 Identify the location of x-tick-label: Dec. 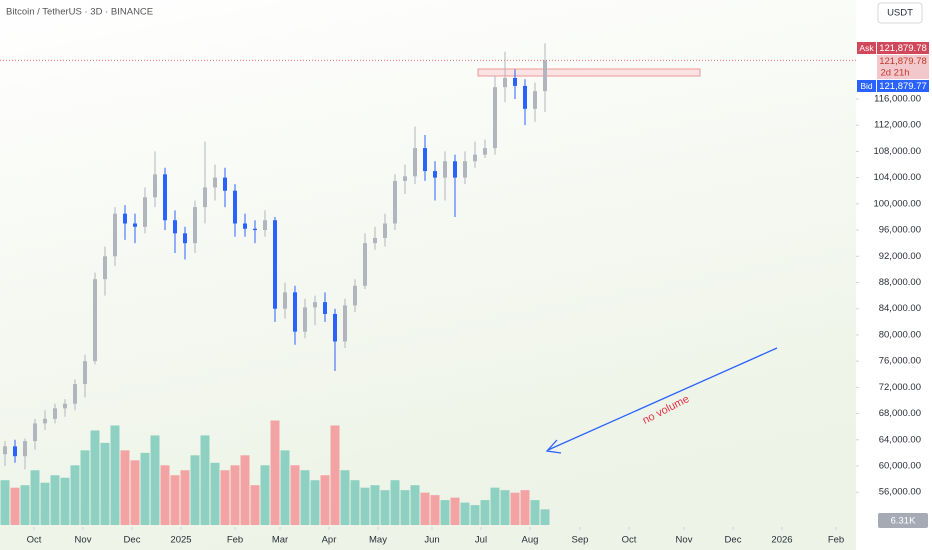
(132, 540).